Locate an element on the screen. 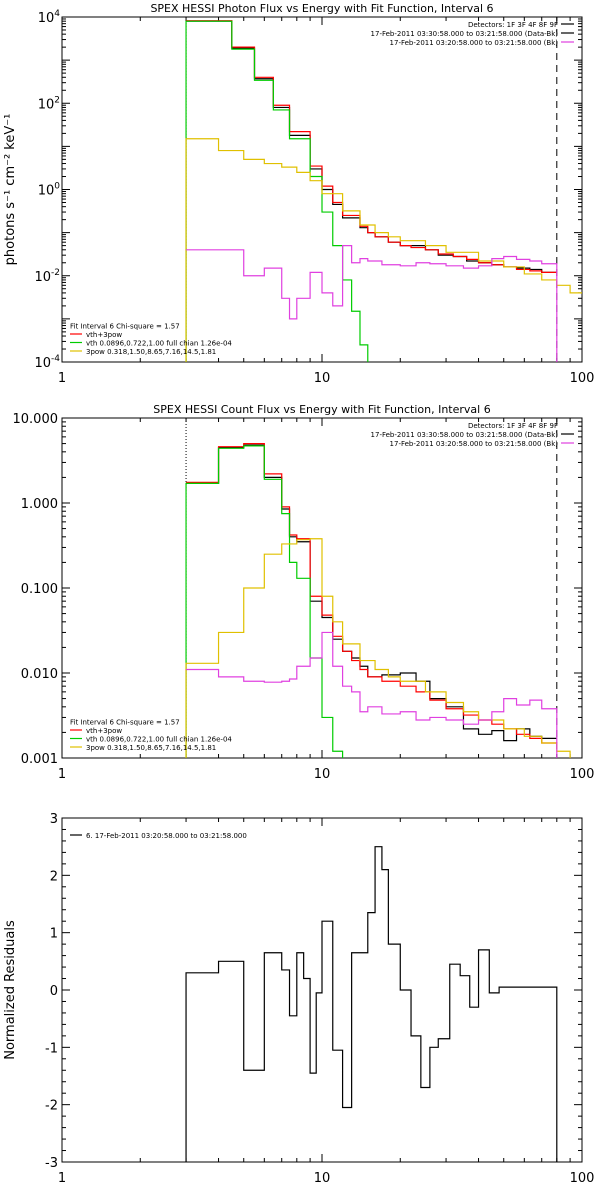  y-tick-label: 0.001 is located at coordinates (39, 759).